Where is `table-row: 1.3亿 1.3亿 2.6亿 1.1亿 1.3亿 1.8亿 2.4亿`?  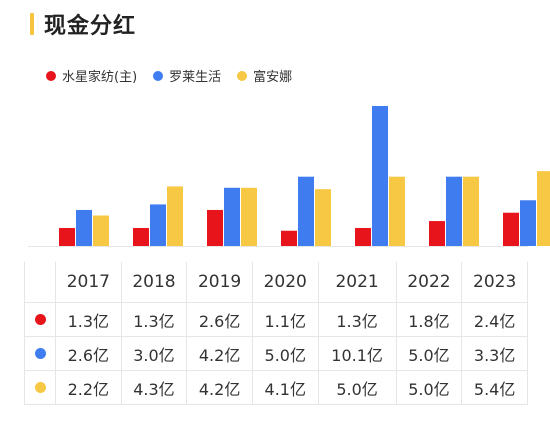
table-row: 1.3亿 1.3亿 2.6亿 1.1亿 1.3亿 1.8亿 2.4亿 is located at coordinates (276, 319).